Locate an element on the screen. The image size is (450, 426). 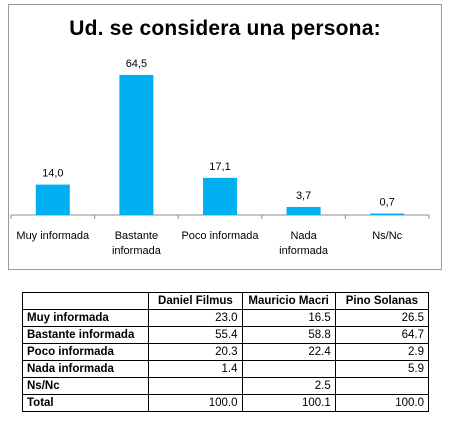
table-row: Muy informada 23.0 16.5 26.5 is located at coordinates (225, 318).